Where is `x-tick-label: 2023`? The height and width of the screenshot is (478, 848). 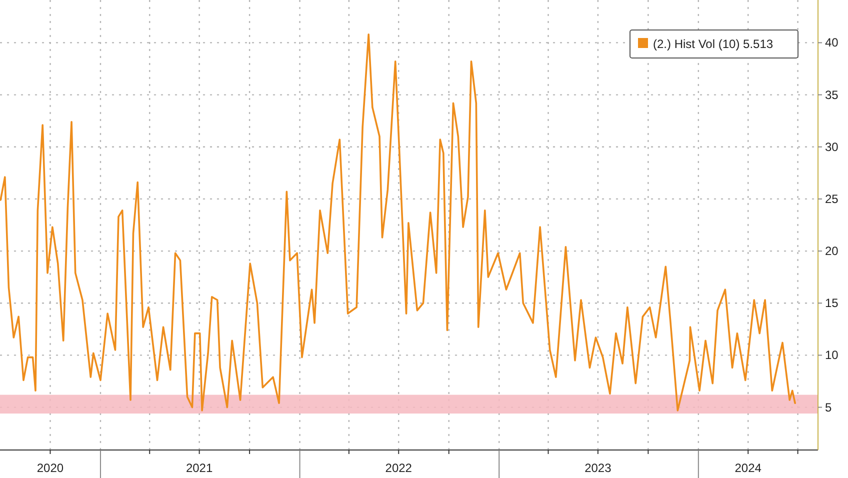 x-tick-label: 2023 is located at coordinates (598, 468).